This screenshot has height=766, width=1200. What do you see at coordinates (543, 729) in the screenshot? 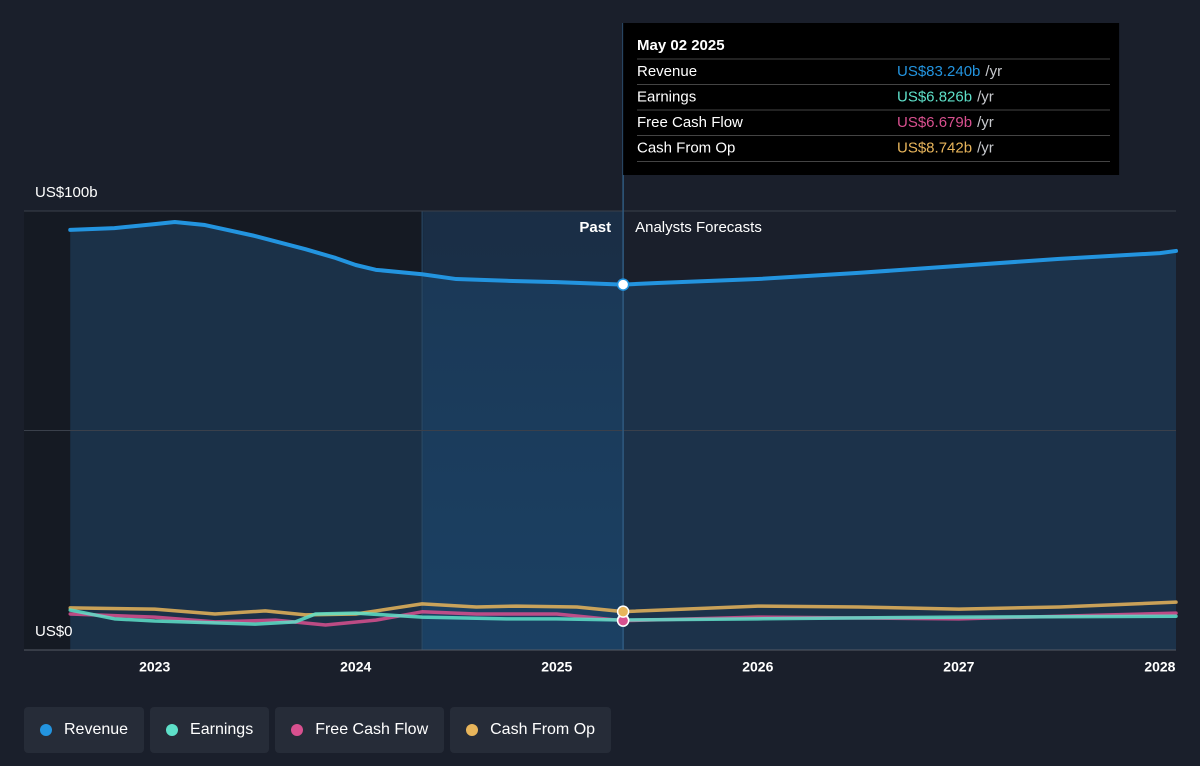
I see `legend-label: Cash From Op` at bounding box center [543, 729].